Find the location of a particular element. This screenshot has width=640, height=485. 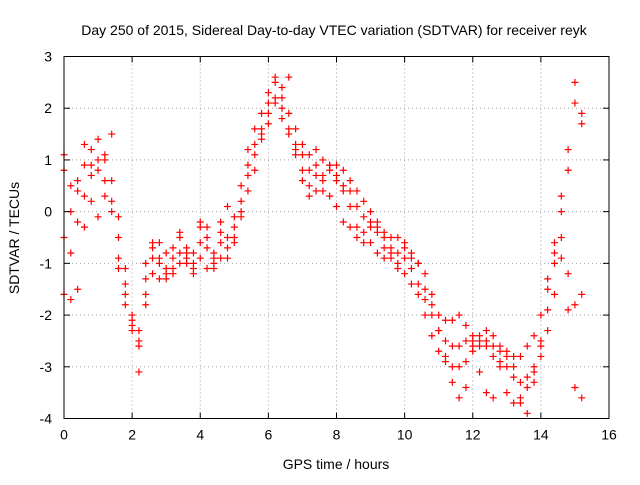

x-tick-label: 10 is located at coordinates (405, 435).